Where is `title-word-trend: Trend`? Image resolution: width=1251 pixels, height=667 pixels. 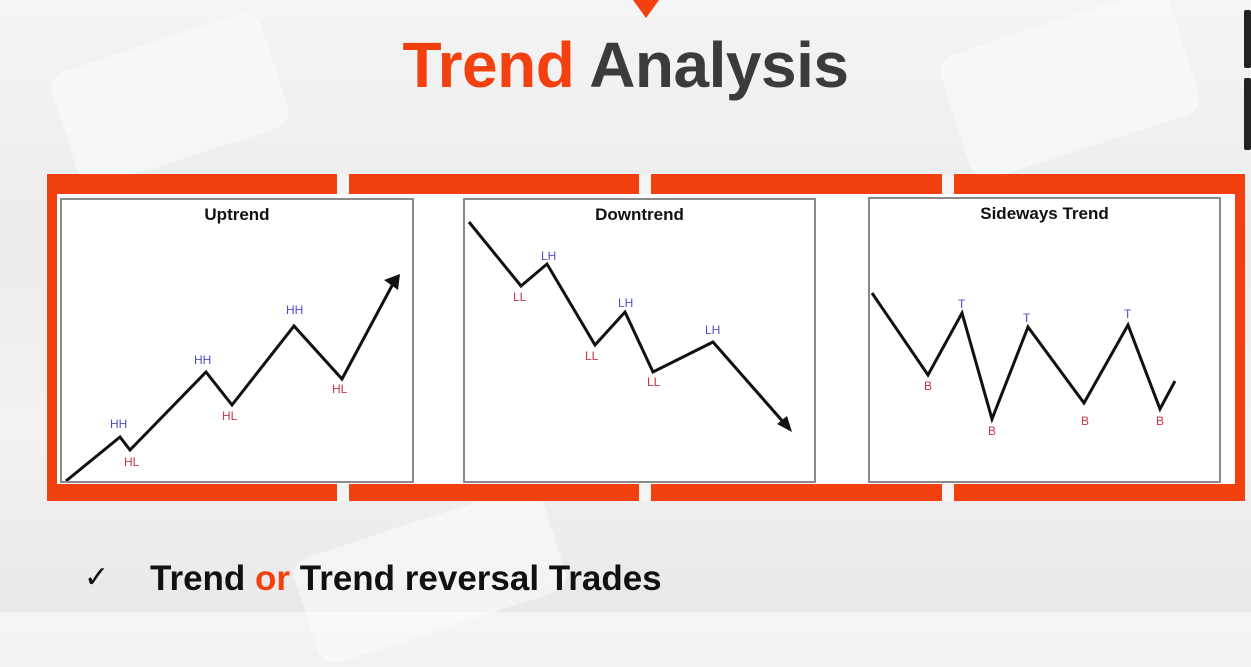 title-word-trend: Trend is located at coordinates (488, 65).